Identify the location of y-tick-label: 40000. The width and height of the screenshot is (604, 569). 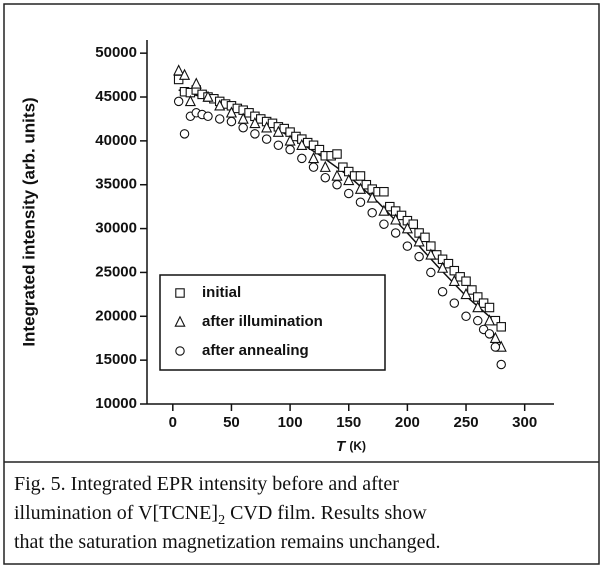
(116, 140).